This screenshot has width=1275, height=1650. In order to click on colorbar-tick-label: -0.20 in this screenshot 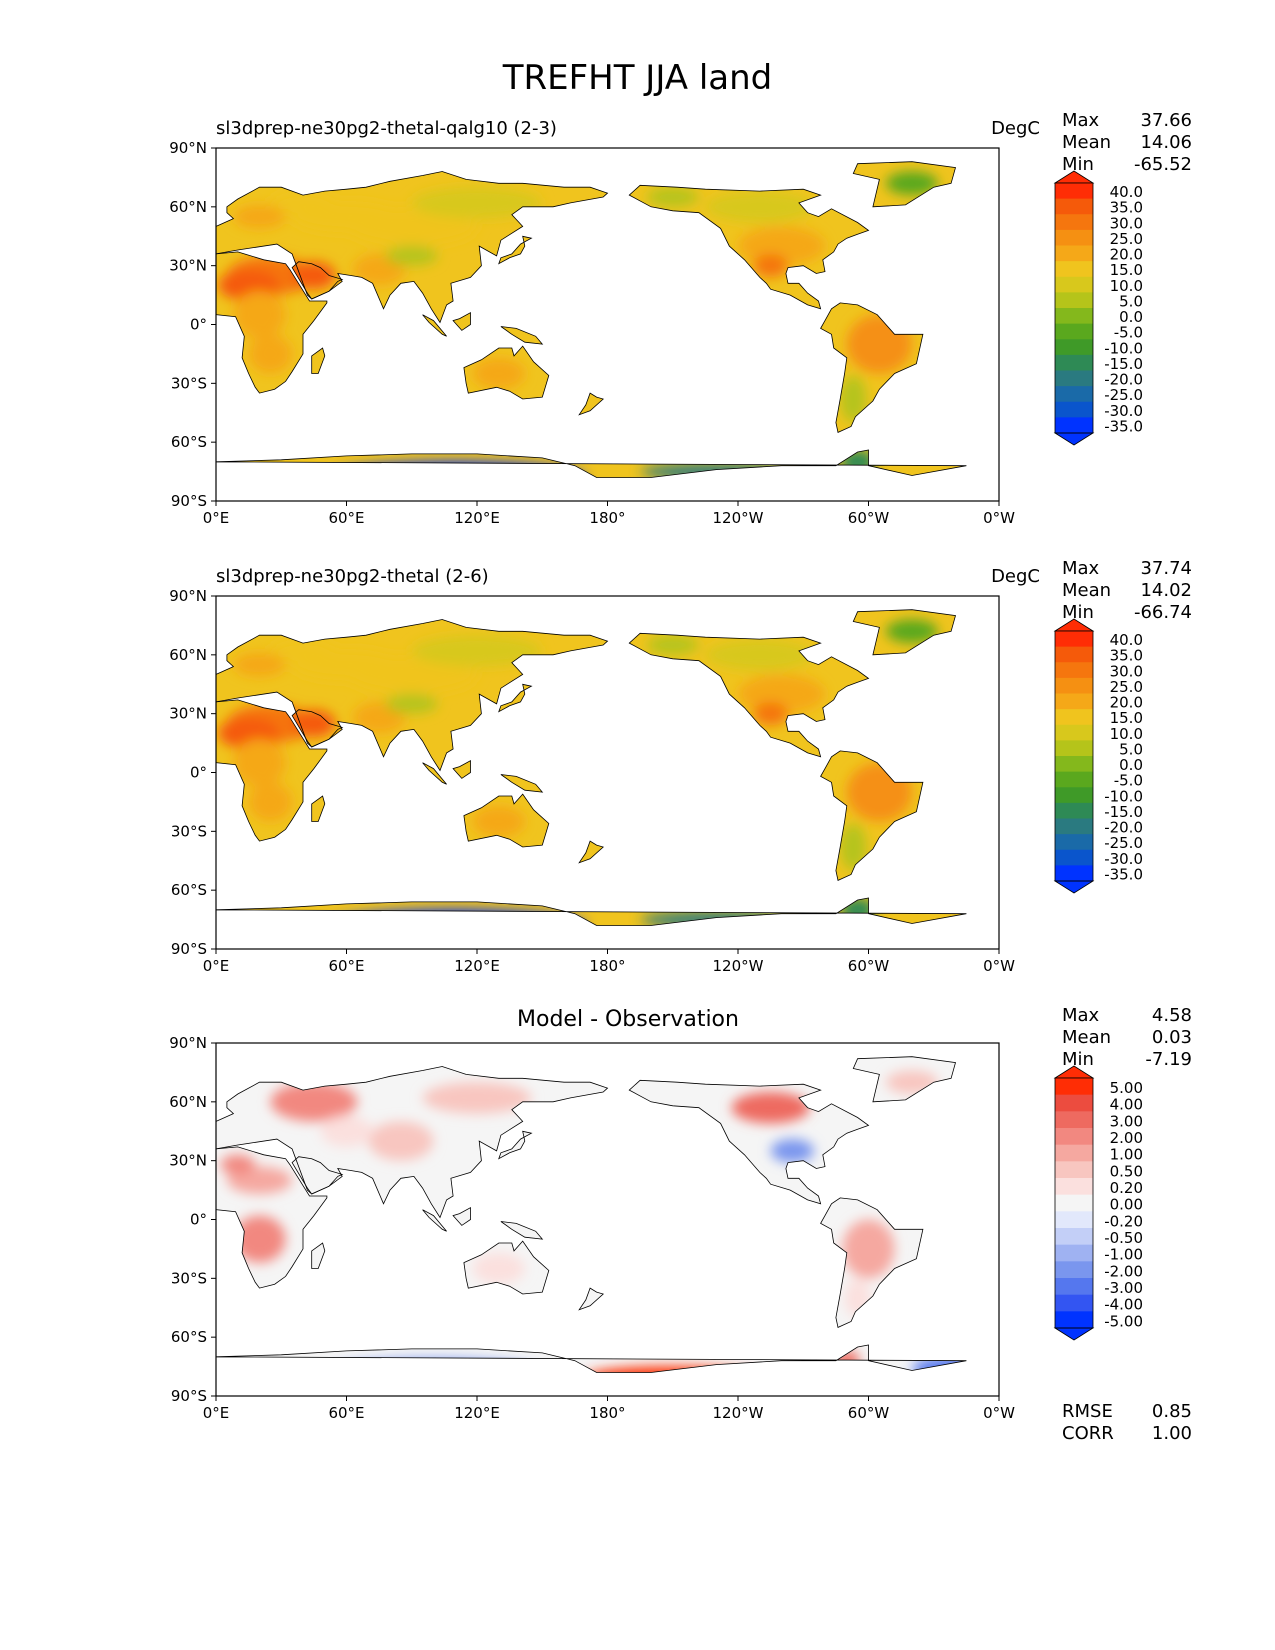, I will do `click(1123, 1221)`.